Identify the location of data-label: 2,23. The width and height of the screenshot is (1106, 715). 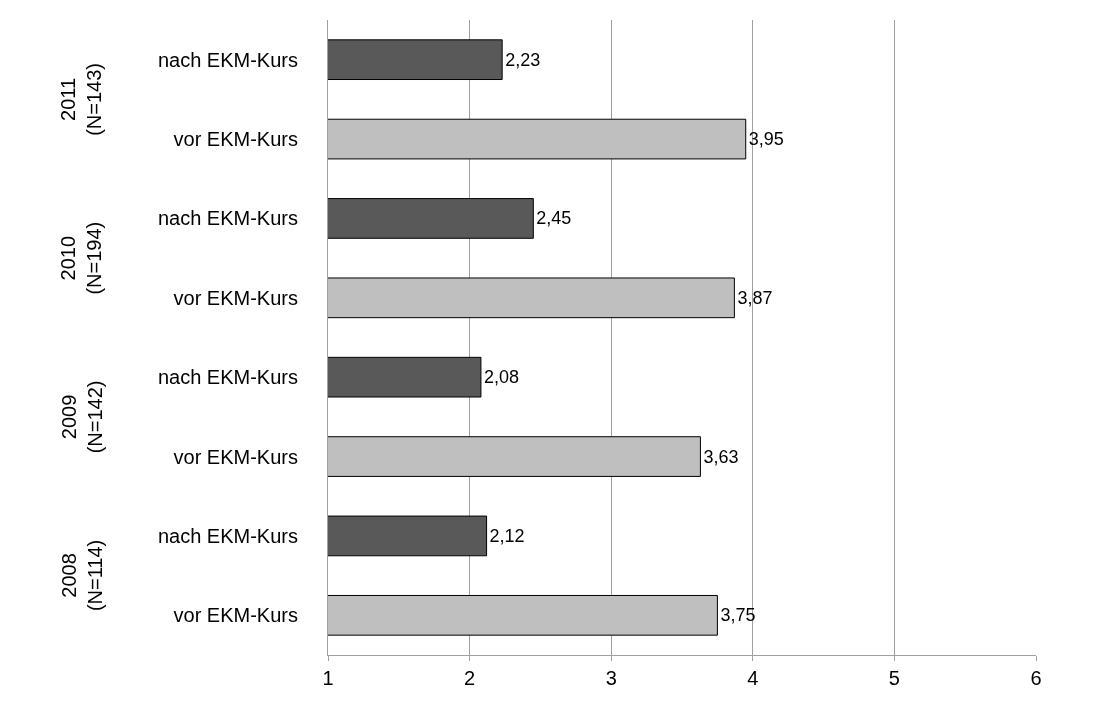
(523, 59).